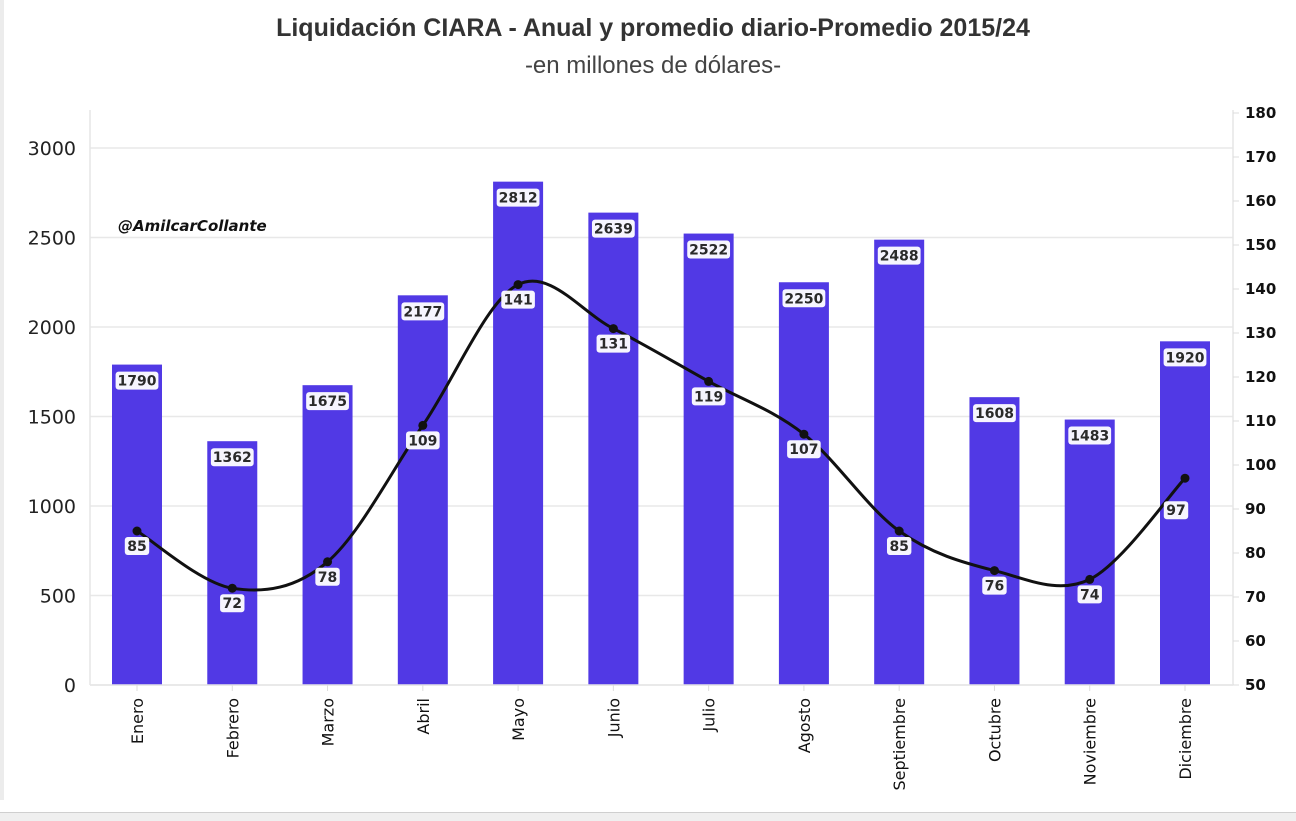 The image size is (1296, 821). I want to click on y-right-tick-110: 110, so click(1260, 421).